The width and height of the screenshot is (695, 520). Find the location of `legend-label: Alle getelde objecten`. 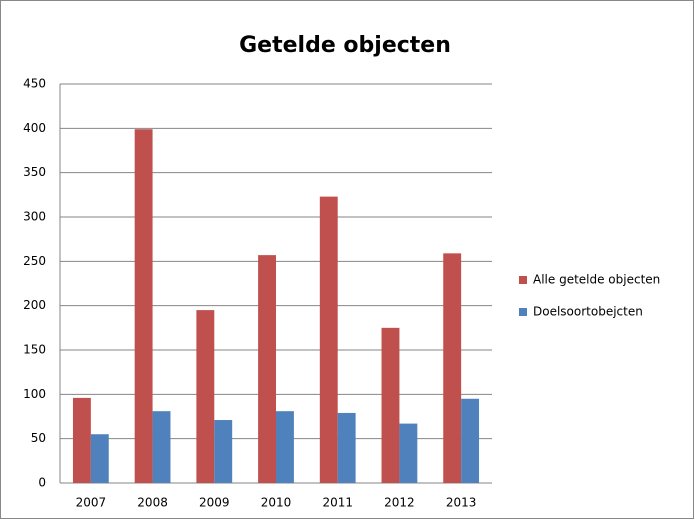

legend-label: Alle getelde objecten is located at coordinates (596, 280).